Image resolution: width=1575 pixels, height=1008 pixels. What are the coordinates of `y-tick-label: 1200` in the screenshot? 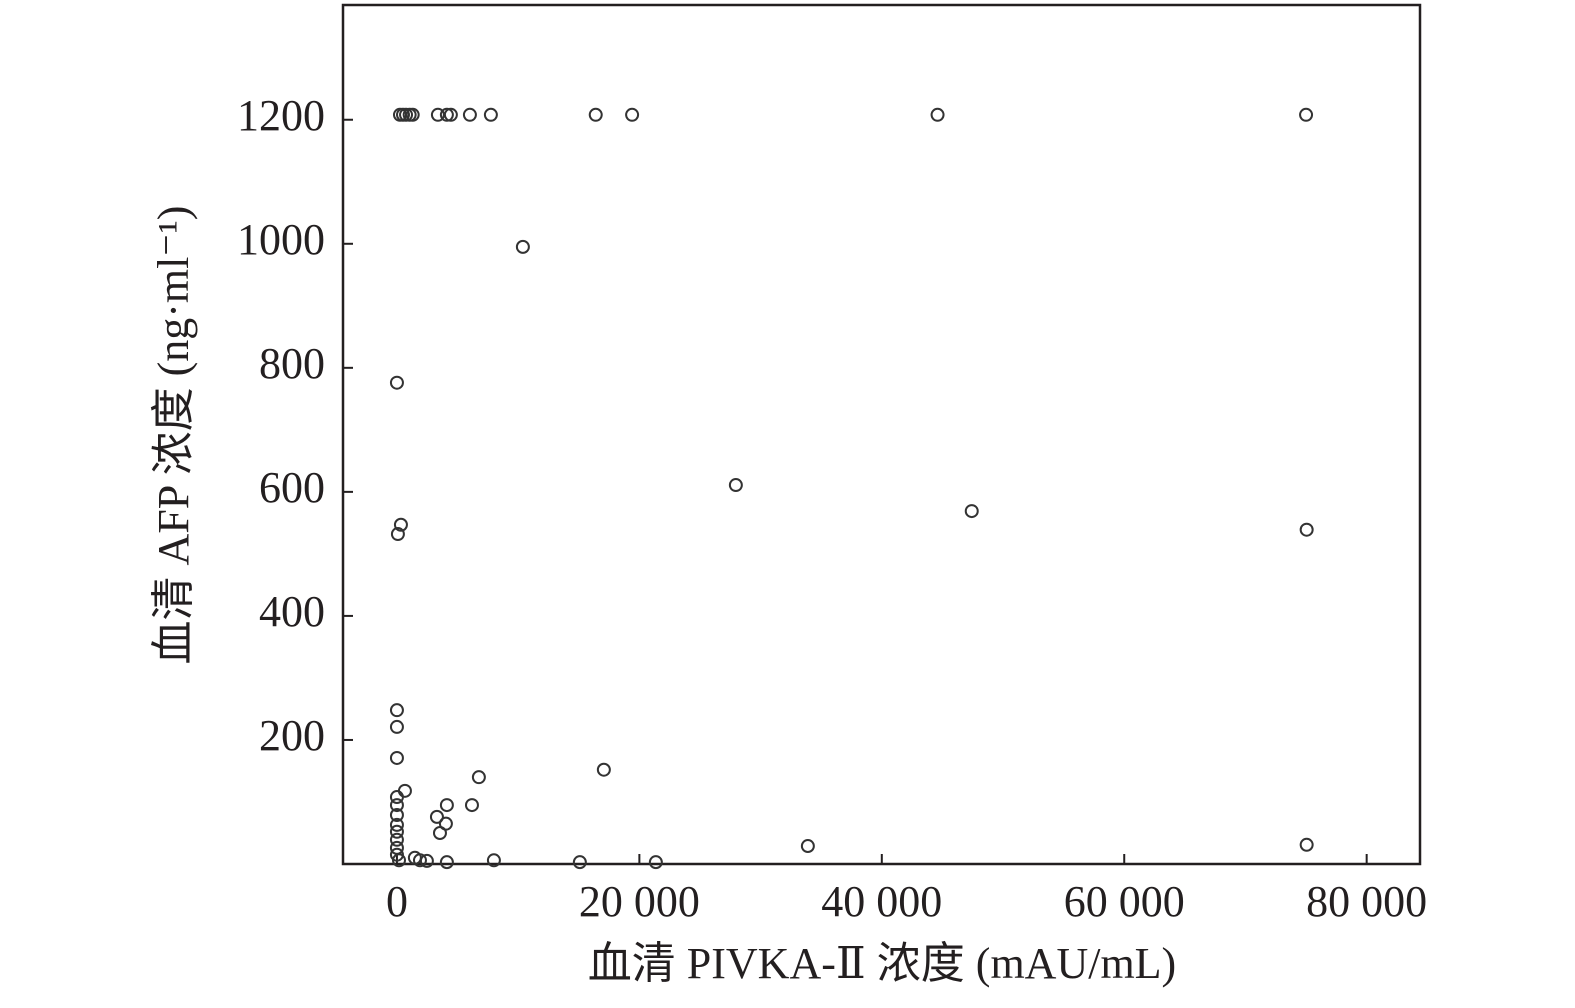 It's located at (281, 115).